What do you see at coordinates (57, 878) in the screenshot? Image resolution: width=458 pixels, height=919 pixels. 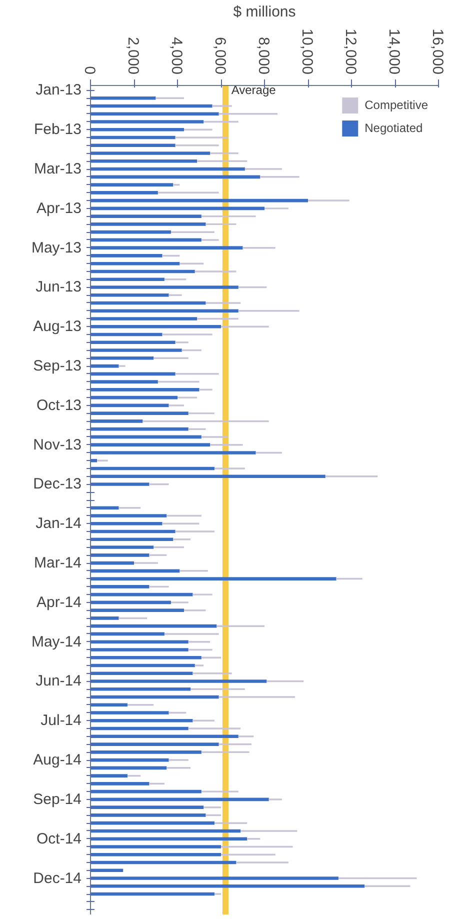 I see `y-tick-label: Dec-14` at bounding box center [57, 878].